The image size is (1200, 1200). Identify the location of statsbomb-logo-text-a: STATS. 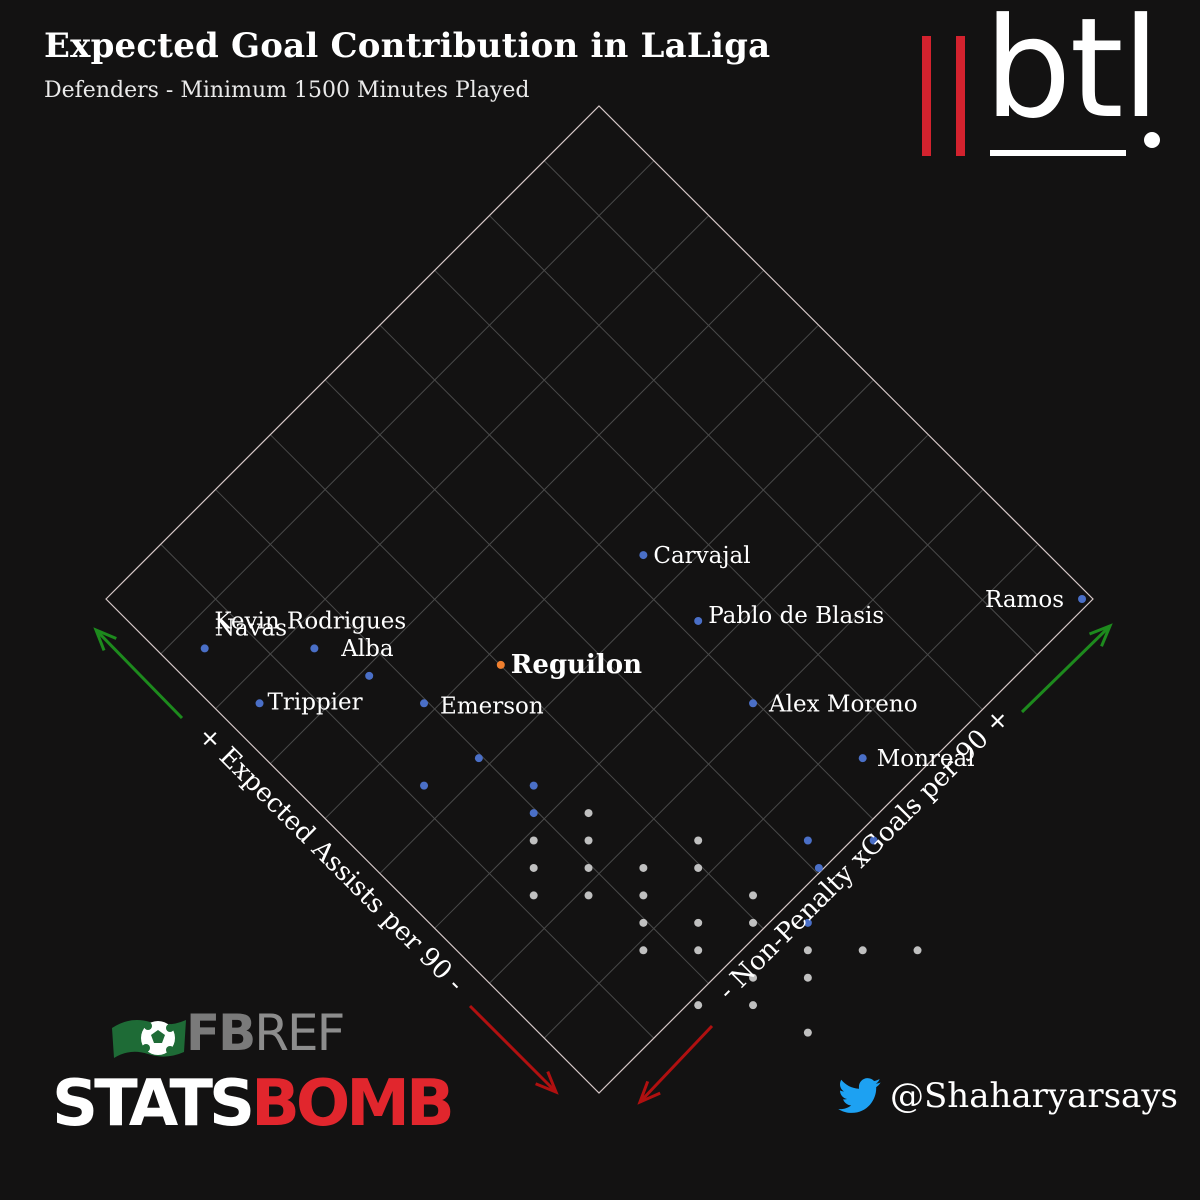
(153, 1104).